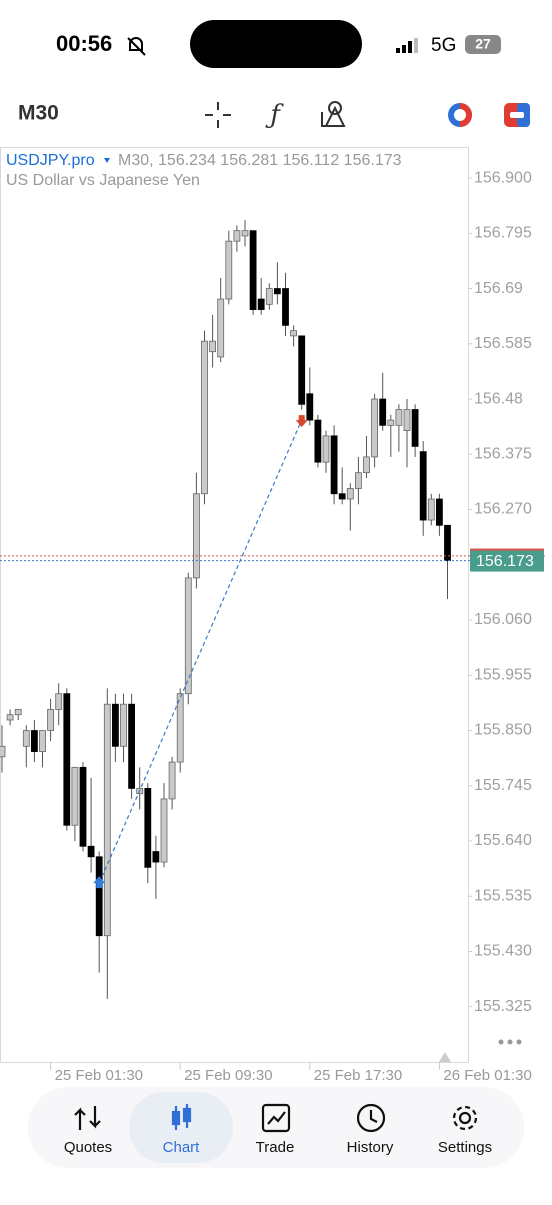 This screenshot has width=552, height=1205. I want to click on nav-icons, so click(276, 1118).